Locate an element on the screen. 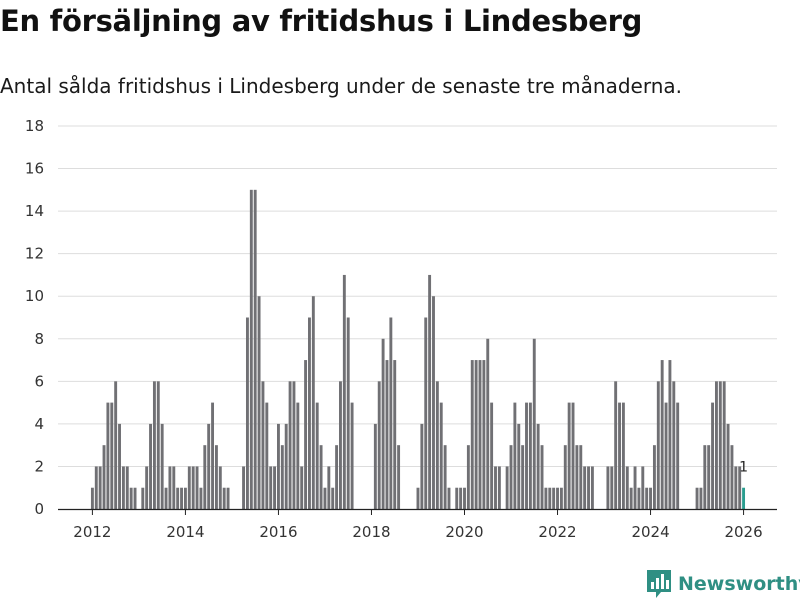 This screenshot has width=800, height=600. y-axis-ticks: 0 2 4 6 8 10 12 14 16 18 is located at coordinates (34, 317).